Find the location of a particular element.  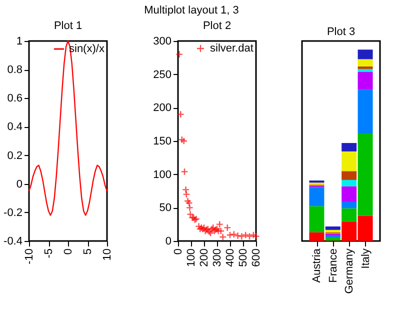

y-tick-label: 300 is located at coordinates (162, 42).